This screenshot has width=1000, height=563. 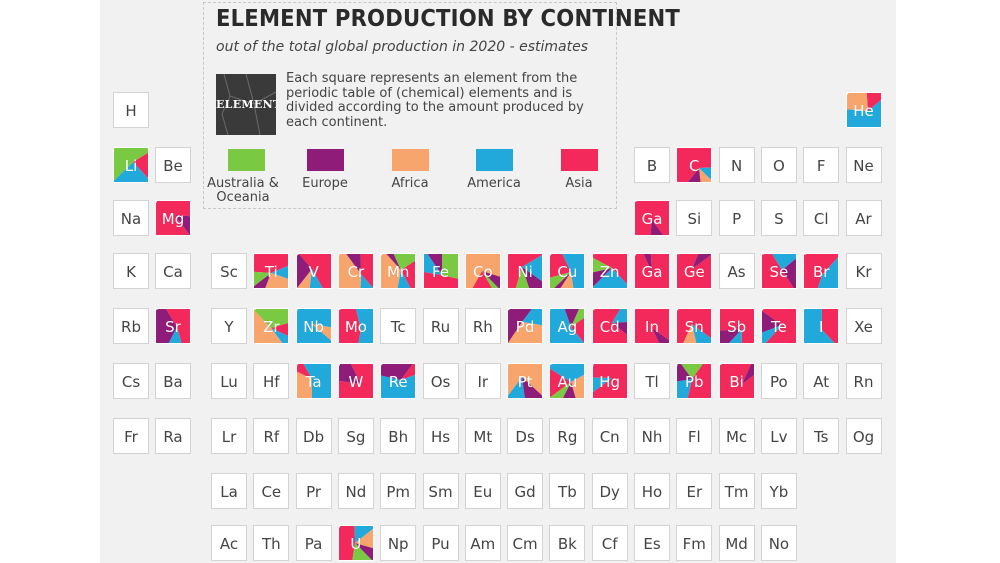 I want to click on element-symbol: Ca, so click(x=173, y=272).